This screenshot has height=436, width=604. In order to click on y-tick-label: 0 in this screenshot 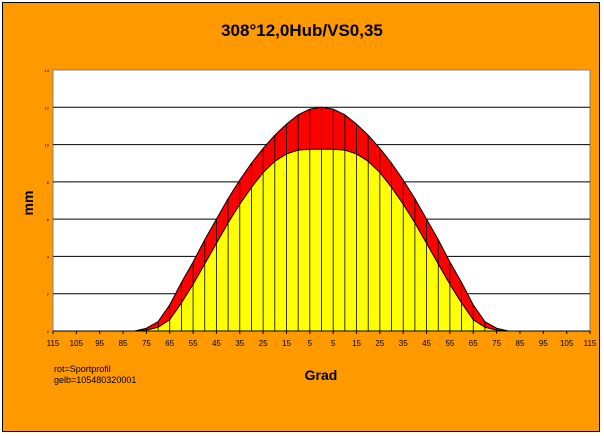, I will do `click(48, 331)`.